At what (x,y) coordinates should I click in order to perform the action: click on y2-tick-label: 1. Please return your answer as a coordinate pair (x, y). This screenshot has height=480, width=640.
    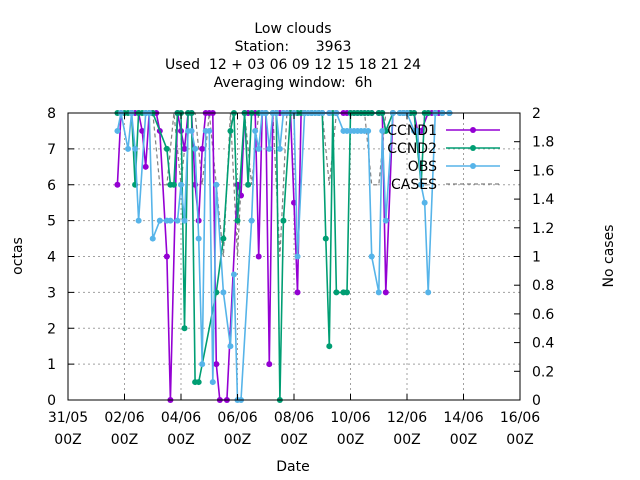
    Looking at the image, I should click on (536, 258).